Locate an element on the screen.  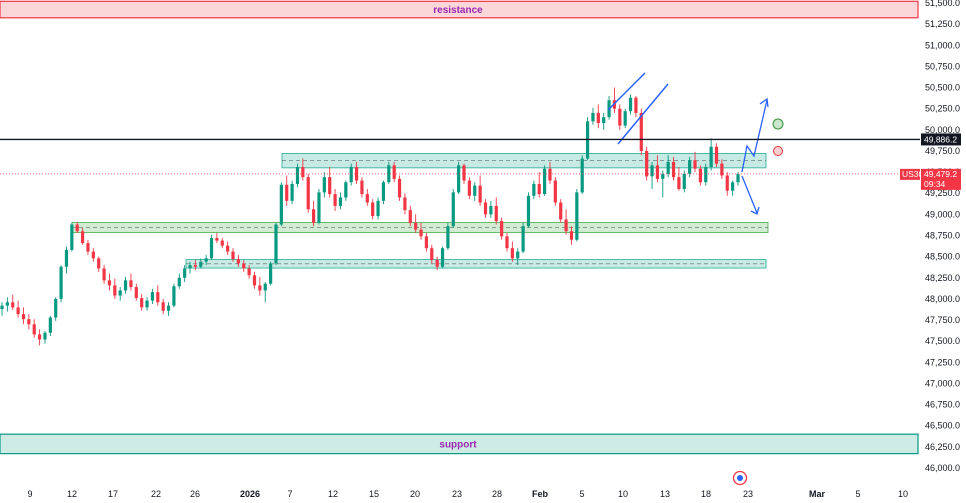
y-tick-label: 47,000.0 is located at coordinates (942, 383).